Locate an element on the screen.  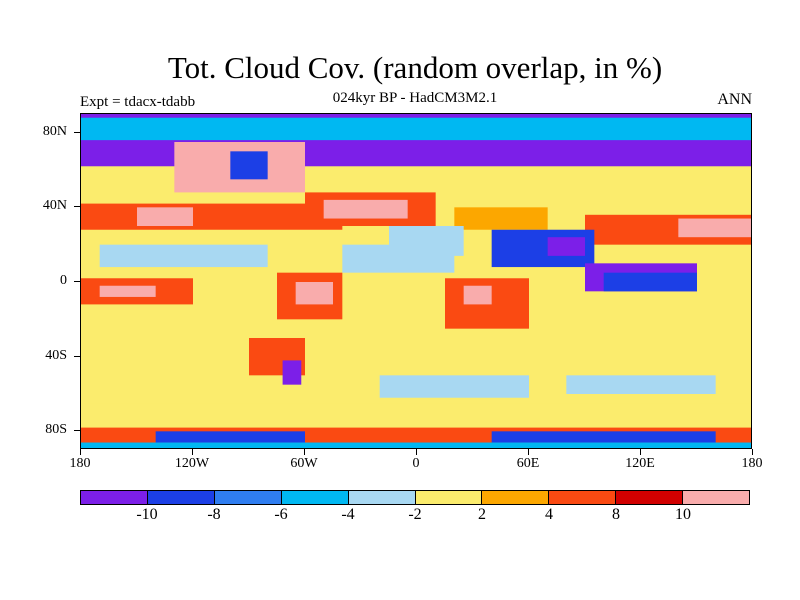
lat-tick-label: 80S is located at coordinates (56, 430).